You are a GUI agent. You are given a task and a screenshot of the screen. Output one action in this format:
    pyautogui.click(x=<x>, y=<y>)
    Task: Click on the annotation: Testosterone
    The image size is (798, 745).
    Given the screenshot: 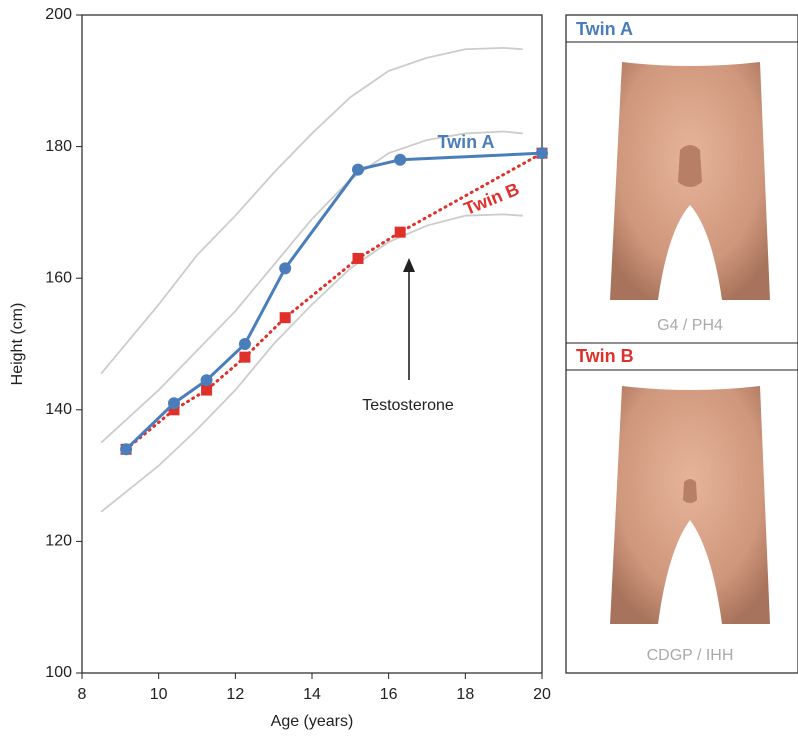 What is the action you would take?
    pyautogui.click(x=408, y=405)
    